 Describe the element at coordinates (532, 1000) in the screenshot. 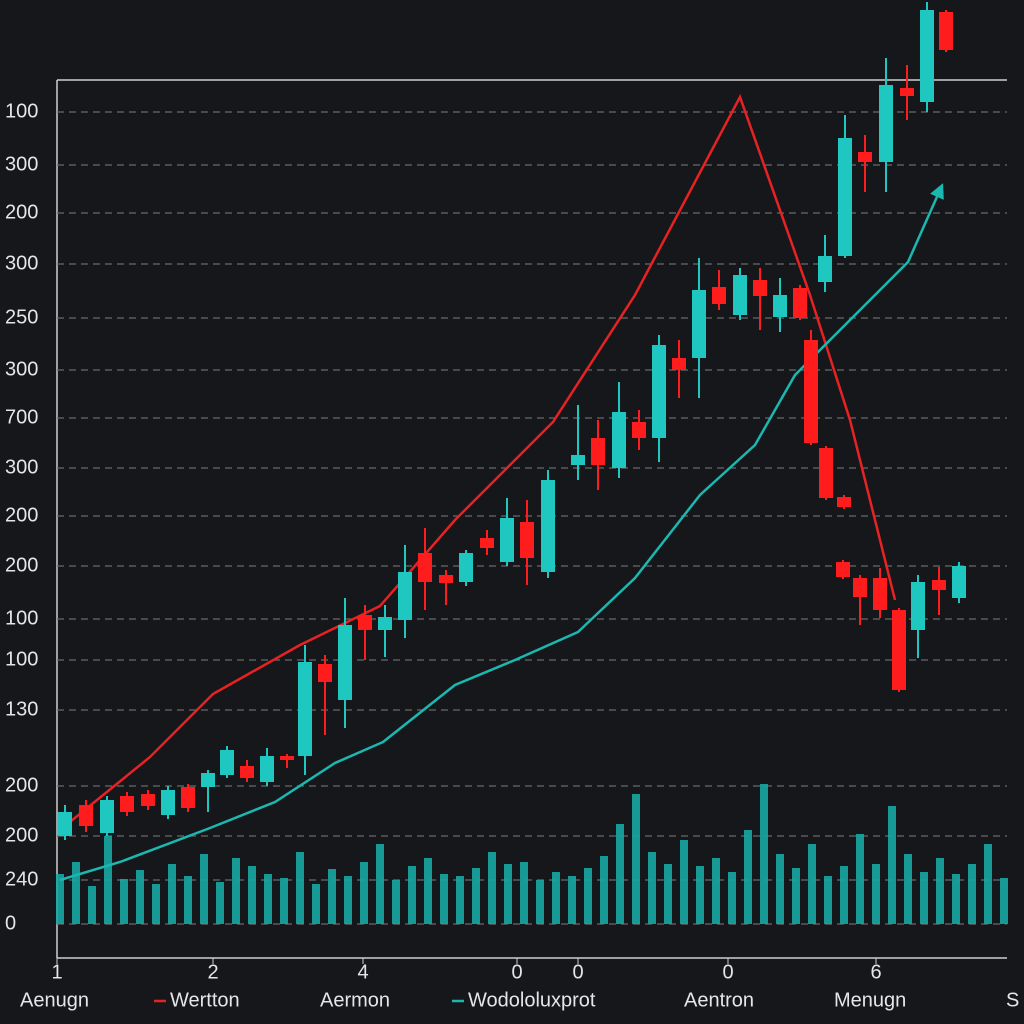

I see `legend-label: Wodololuxprot` at that location.